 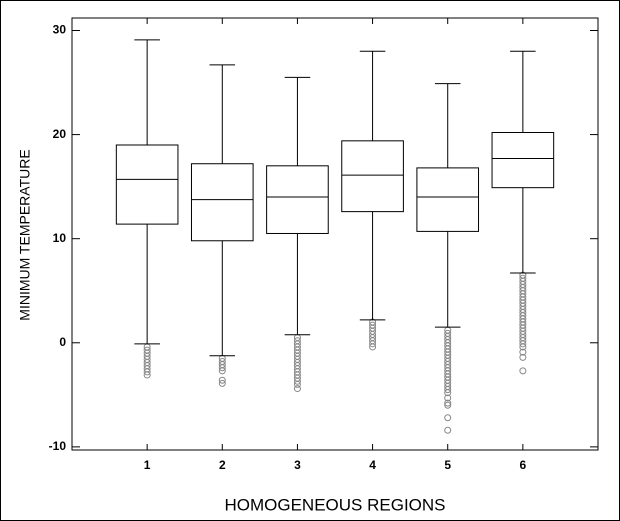 I want to click on y-tick-label: 30, so click(x=60, y=30).